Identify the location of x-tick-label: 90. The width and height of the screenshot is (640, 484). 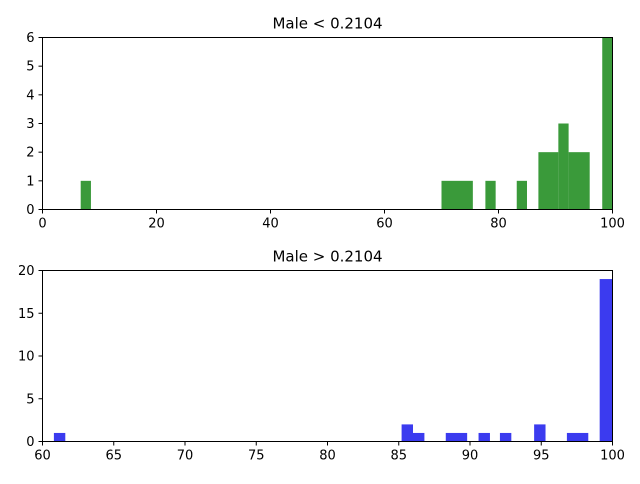
(470, 456).